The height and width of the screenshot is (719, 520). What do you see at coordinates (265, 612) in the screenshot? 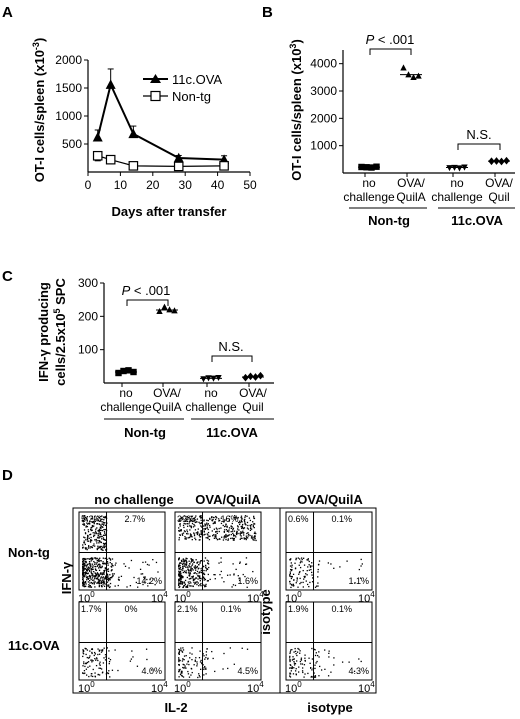
I see `d-y-axis-label-isotype: isotype` at bounding box center [265, 612].